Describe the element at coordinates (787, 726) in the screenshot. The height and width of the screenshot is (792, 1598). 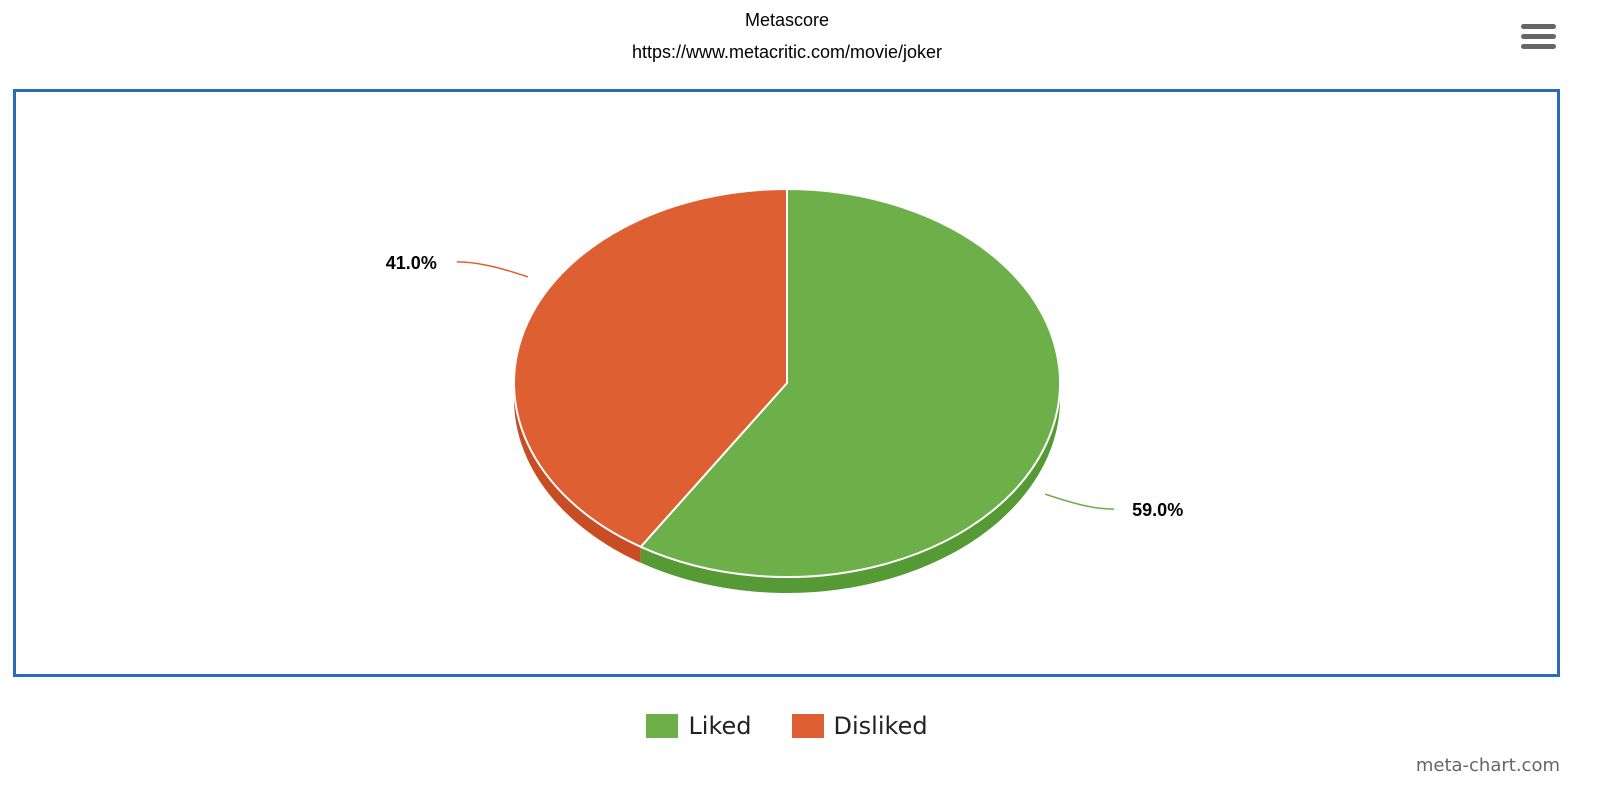
I see `legend: Liked Disliked` at that location.